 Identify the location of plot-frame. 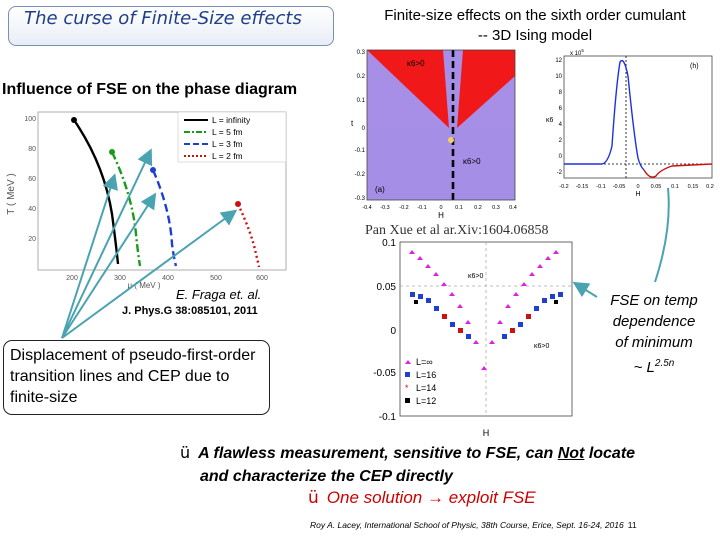
(441, 125).